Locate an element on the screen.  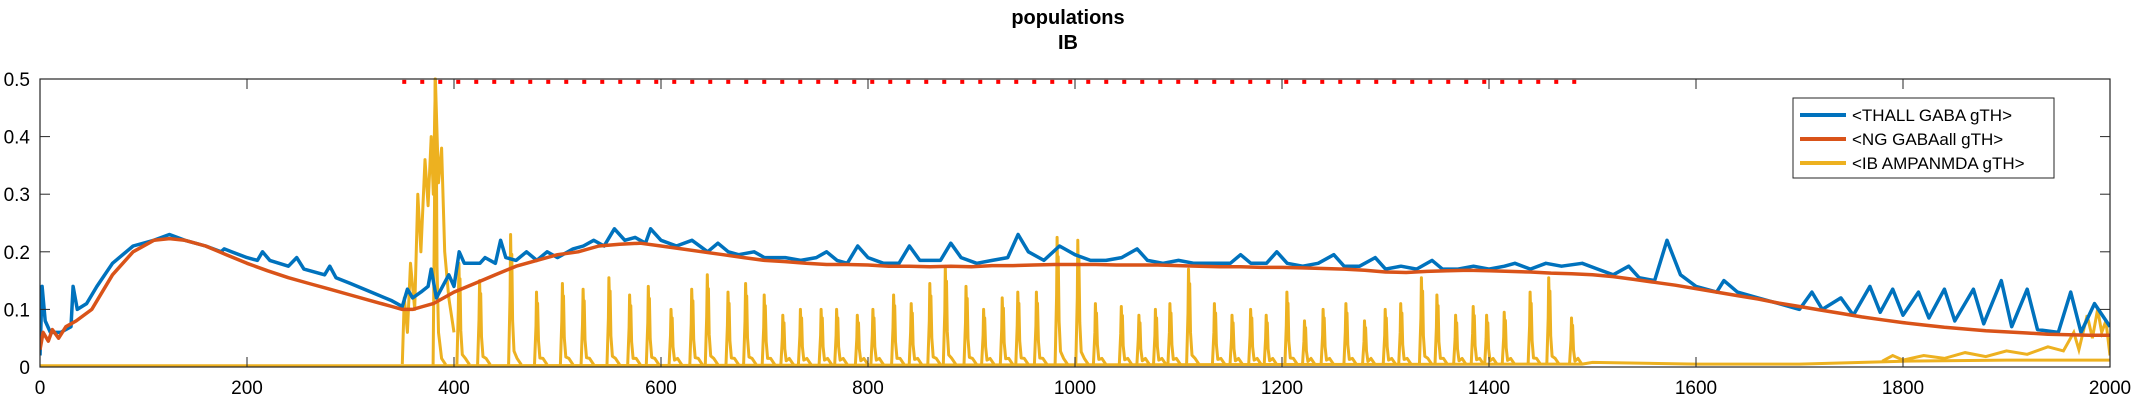
legend-entry-thall: <THALL GABA gTH> is located at coordinates (1906, 115).